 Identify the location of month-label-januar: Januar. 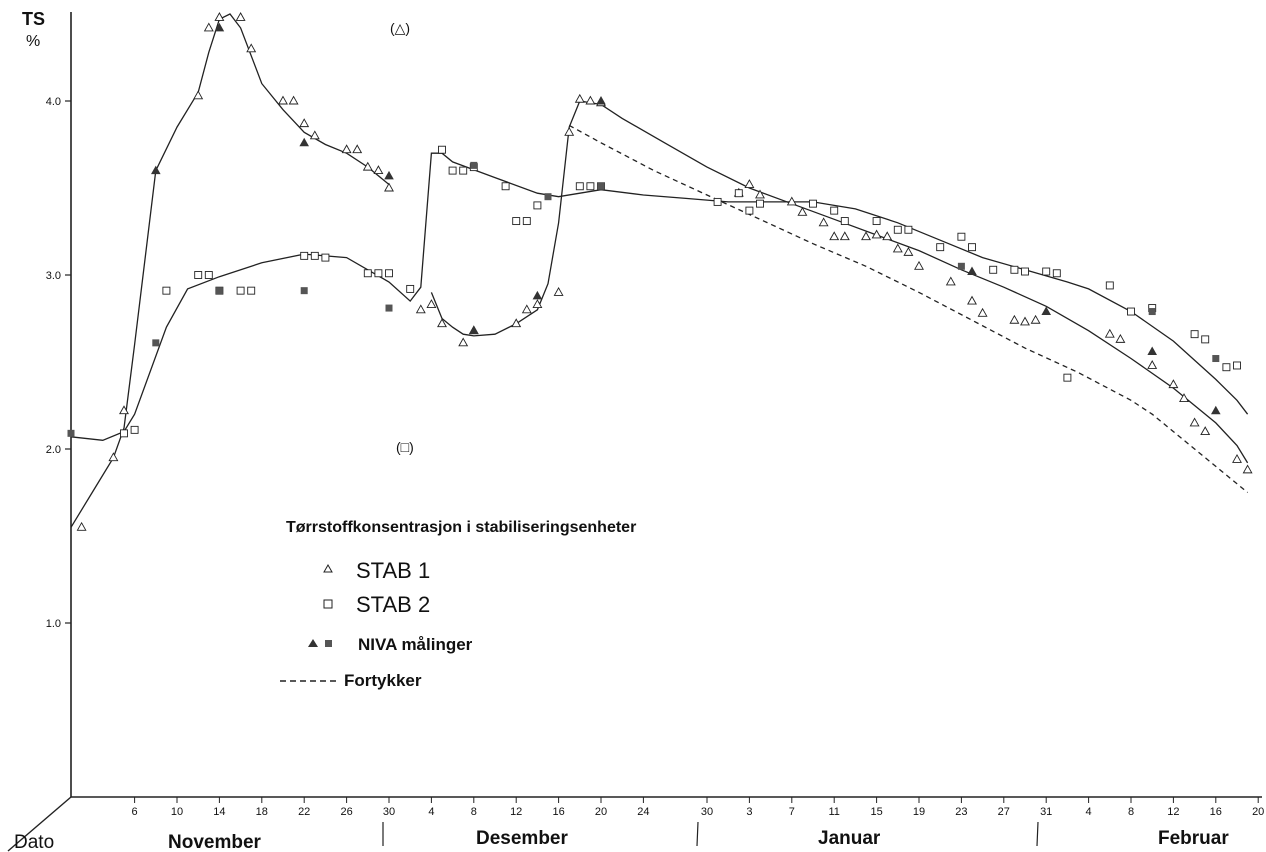
(849, 838).